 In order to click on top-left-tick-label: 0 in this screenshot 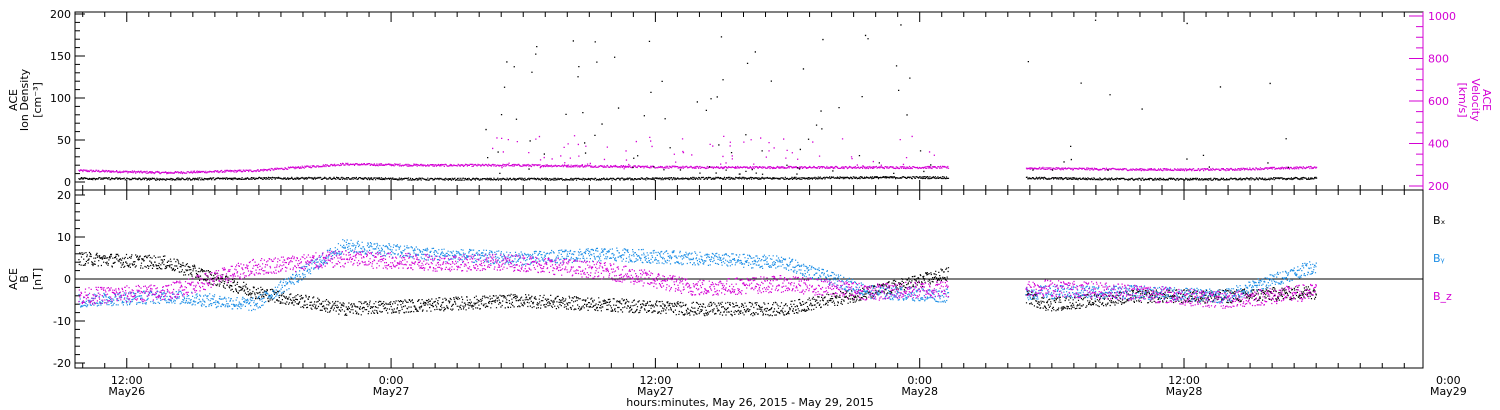, I will do `click(67, 182)`.